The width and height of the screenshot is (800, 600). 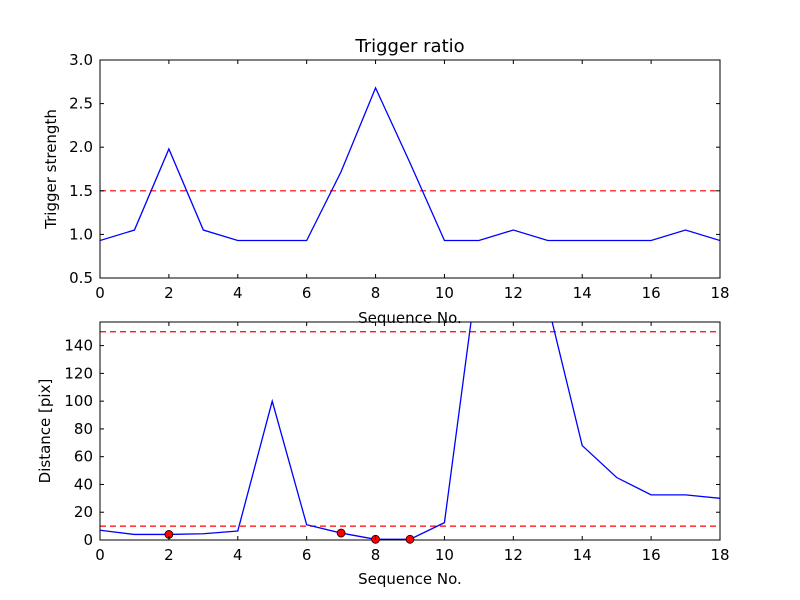 I want to click on y-tick-label: 1.0, so click(x=81, y=234).